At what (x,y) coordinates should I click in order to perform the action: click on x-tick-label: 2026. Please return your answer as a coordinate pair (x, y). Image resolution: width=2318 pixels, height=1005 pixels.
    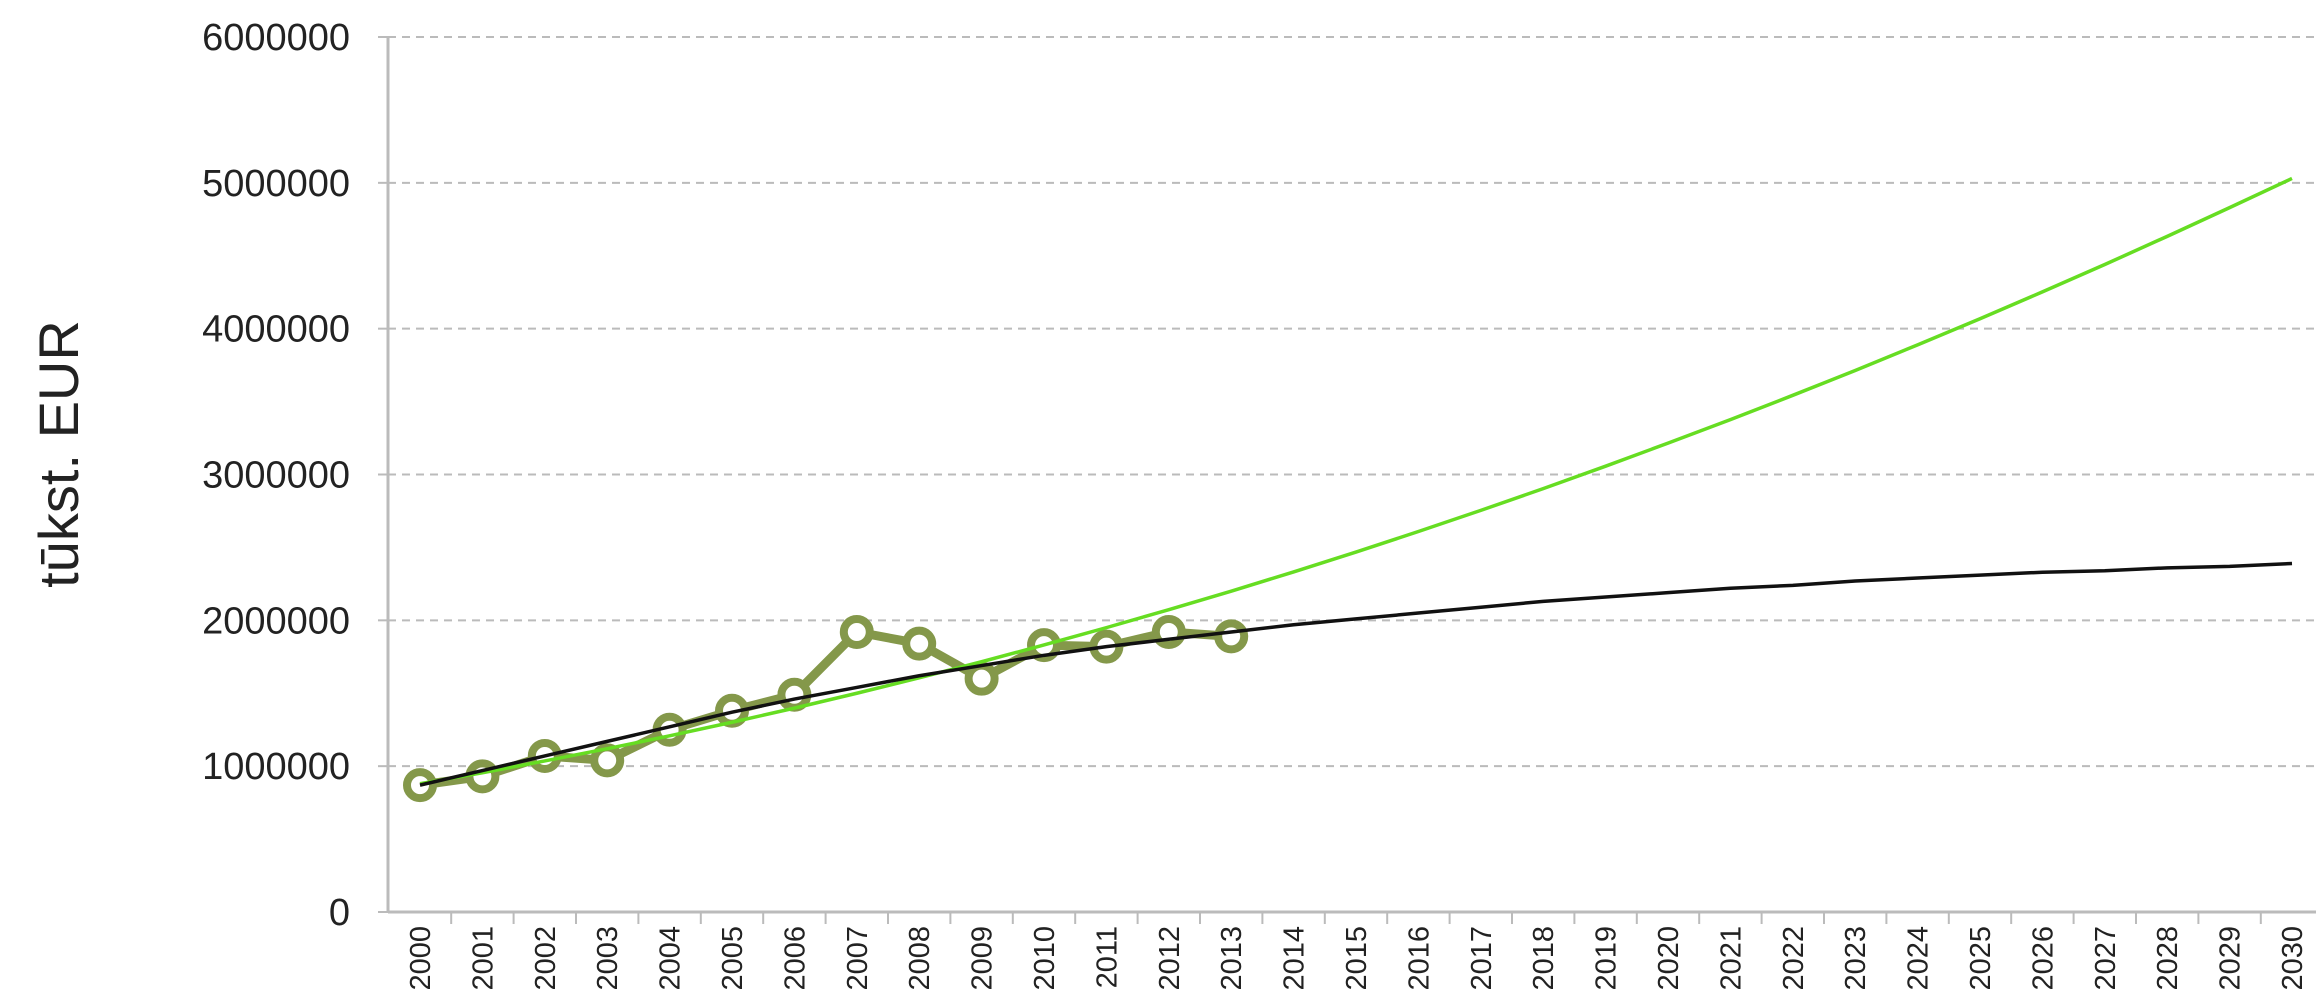
    Looking at the image, I should click on (2043, 958).